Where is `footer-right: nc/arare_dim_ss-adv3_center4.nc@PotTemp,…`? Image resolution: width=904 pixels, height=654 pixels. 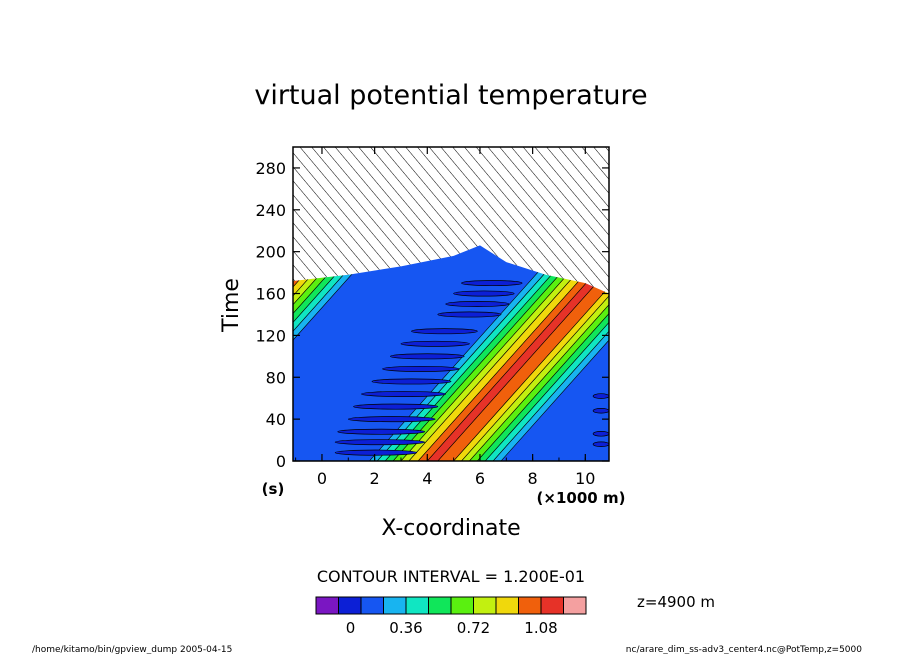
footer-right: nc/arare_dim_ss-adv3_center4.nc@PotTemp,… is located at coordinates (744, 649).